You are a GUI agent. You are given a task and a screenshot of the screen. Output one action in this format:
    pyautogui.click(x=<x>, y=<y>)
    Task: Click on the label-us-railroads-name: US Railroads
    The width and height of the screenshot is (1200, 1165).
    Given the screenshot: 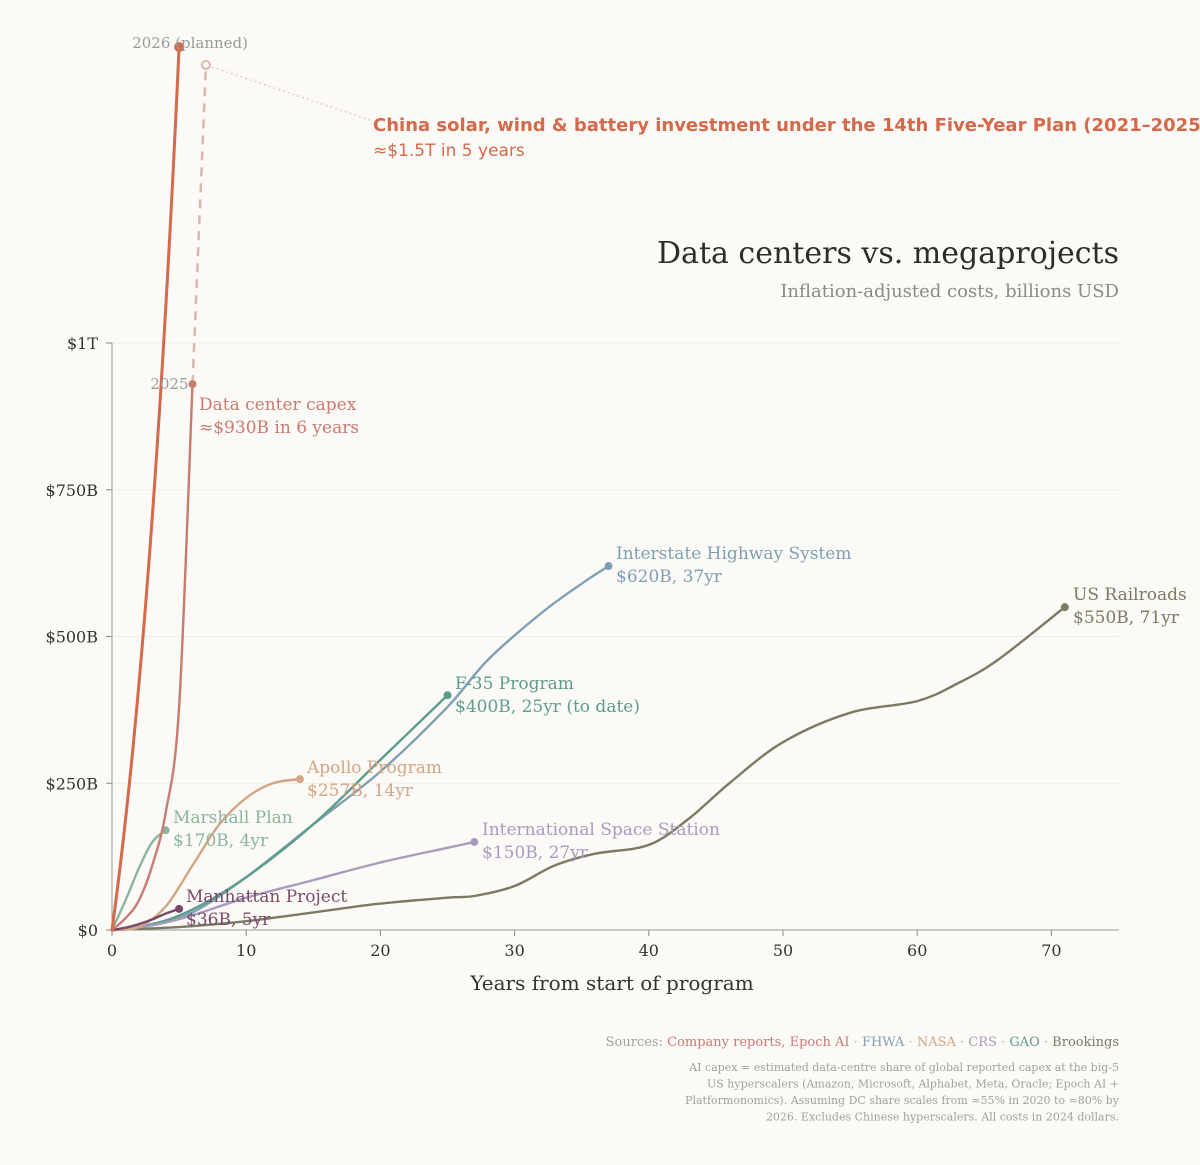 What is the action you would take?
    pyautogui.click(x=1130, y=595)
    